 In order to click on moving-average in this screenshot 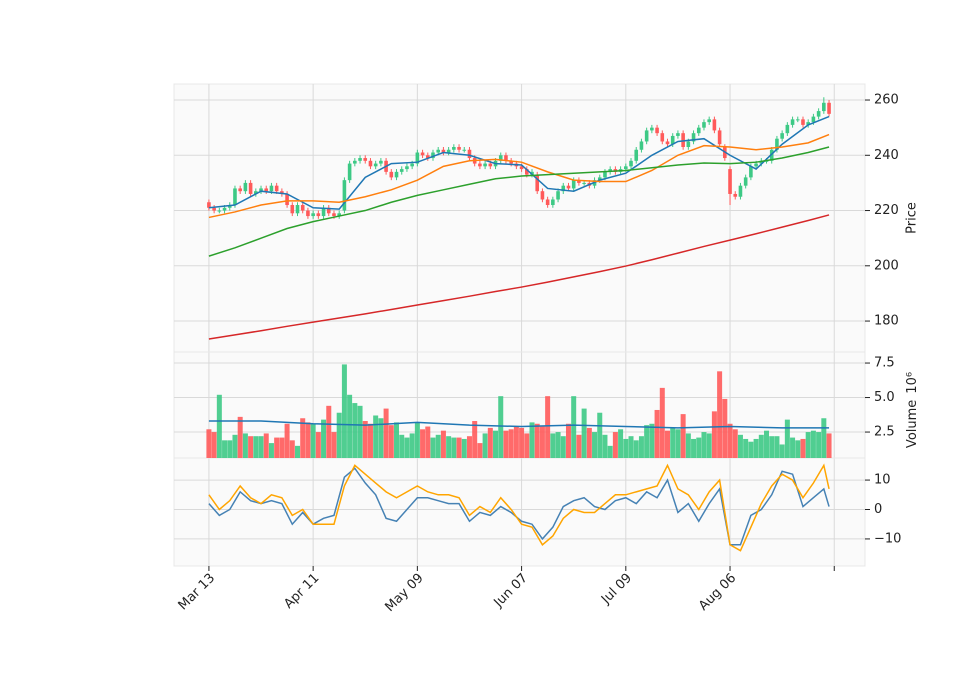, I will do `click(519, 201)`.